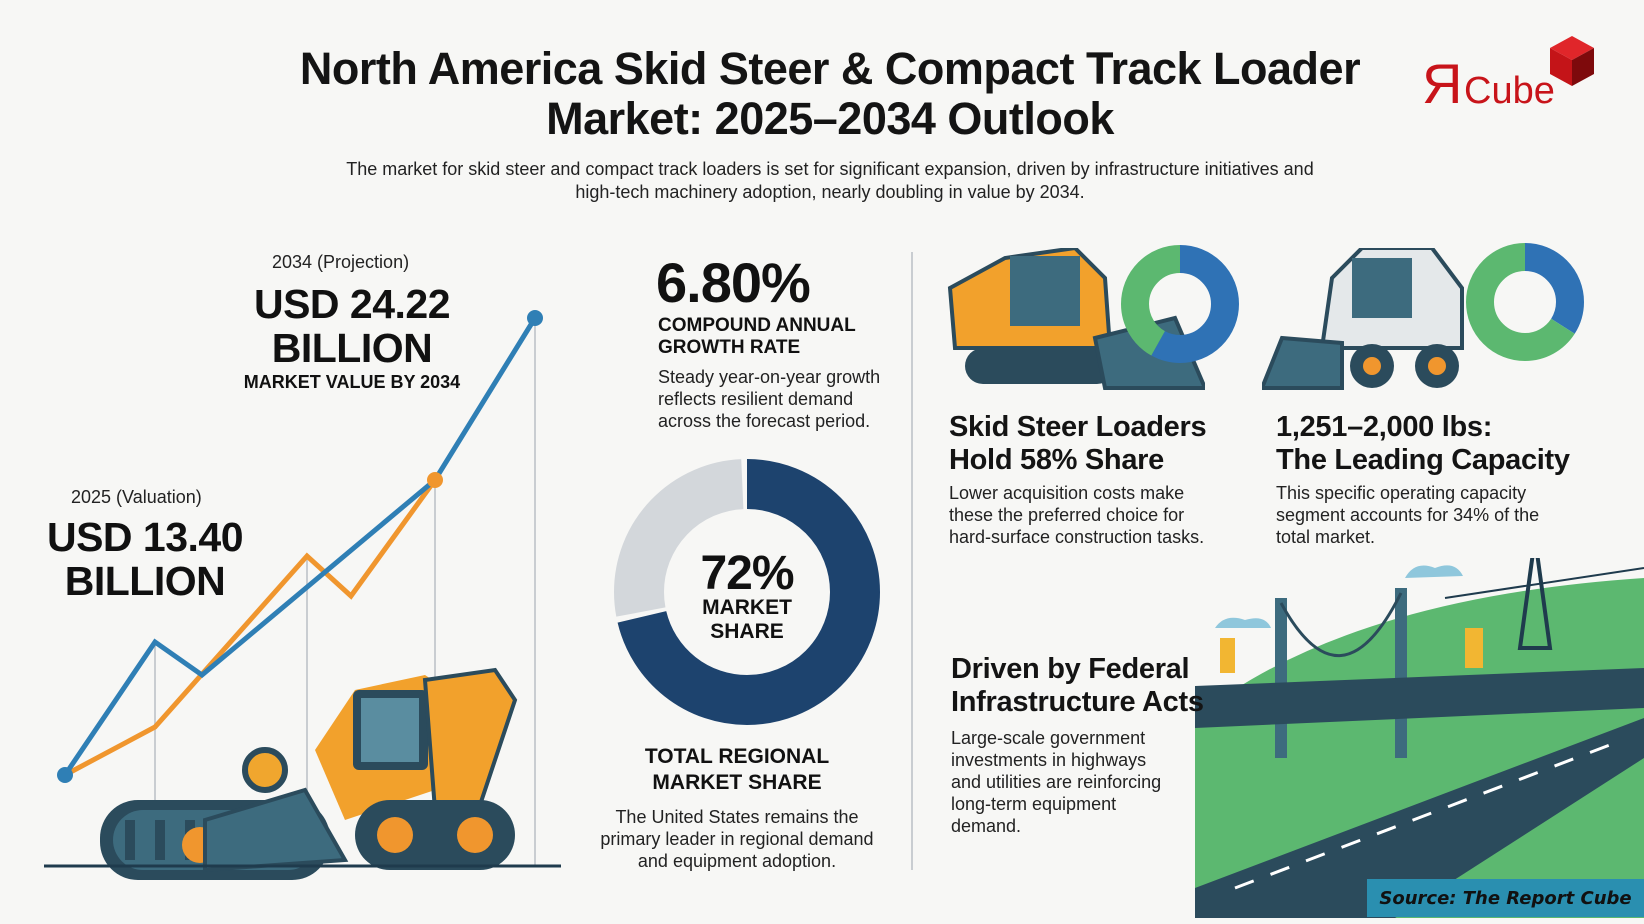 The height and width of the screenshot is (924, 1644). I want to click on regional-share-label: MARKET SHARE, so click(747, 619).